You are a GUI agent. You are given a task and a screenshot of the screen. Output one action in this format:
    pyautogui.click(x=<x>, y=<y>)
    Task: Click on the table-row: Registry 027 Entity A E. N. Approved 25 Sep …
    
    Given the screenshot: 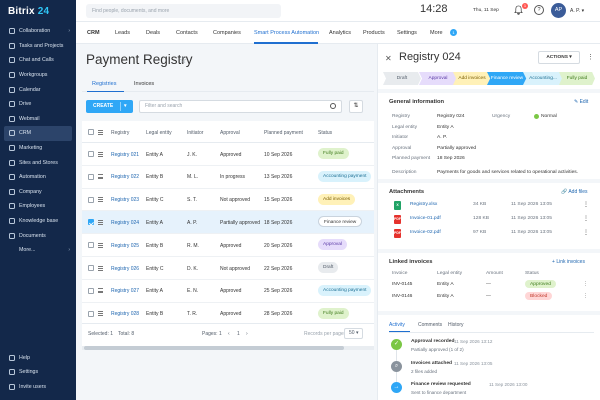 What is the action you would take?
    pyautogui.click(x=228, y=291)
    